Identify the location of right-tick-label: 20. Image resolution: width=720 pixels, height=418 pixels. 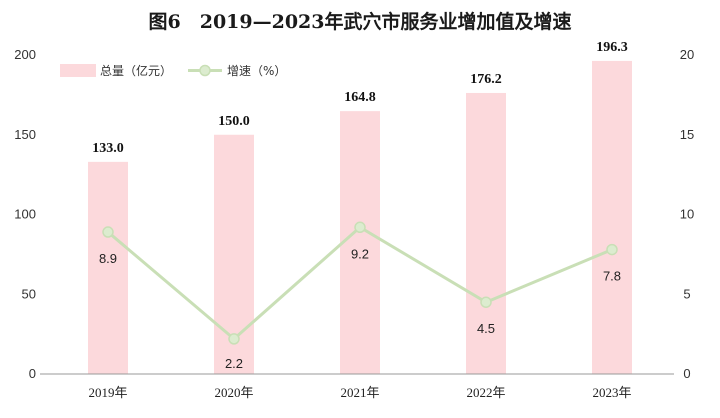
(687, 54).